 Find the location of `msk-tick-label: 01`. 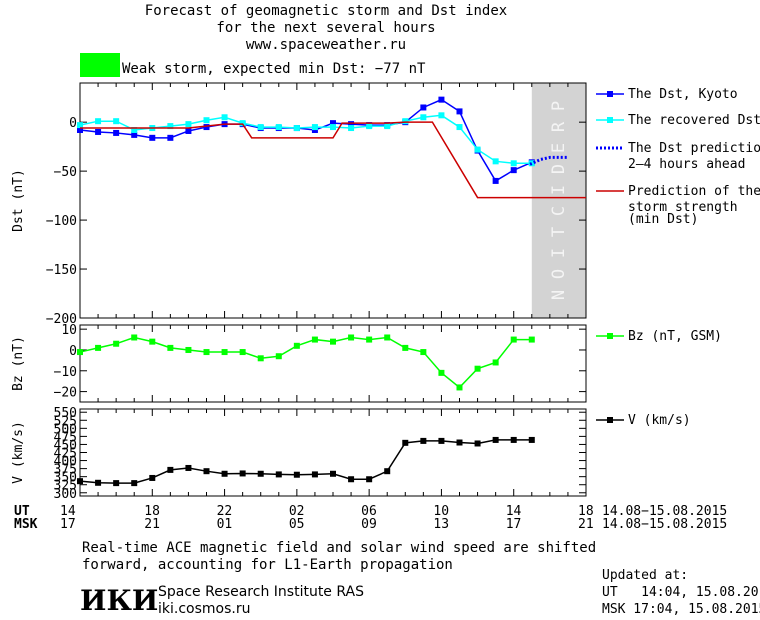

msk-tick-label: 01 is located at coordinates (225, 524).